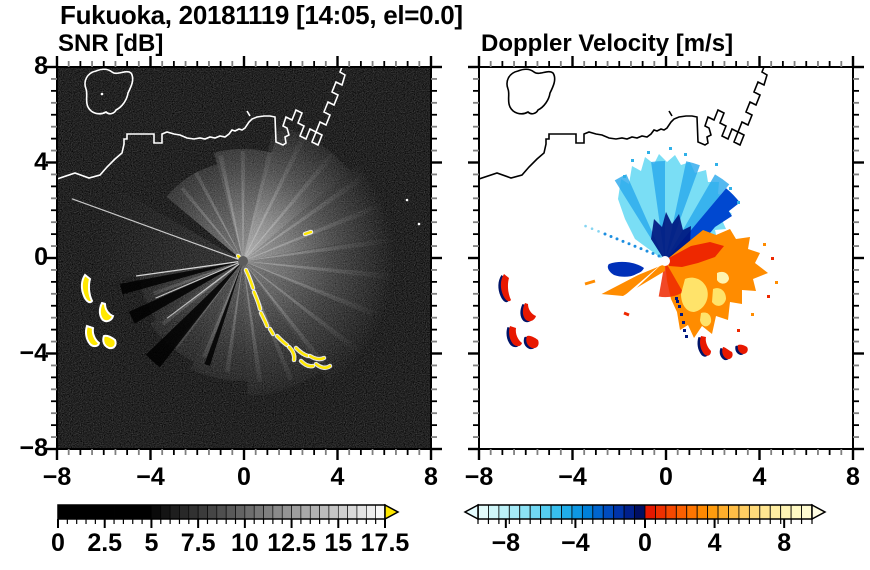 This screenshot has width=870, height=570. I want to click on snr-colorbar-tick-label: 7.5, so click(198, 543).